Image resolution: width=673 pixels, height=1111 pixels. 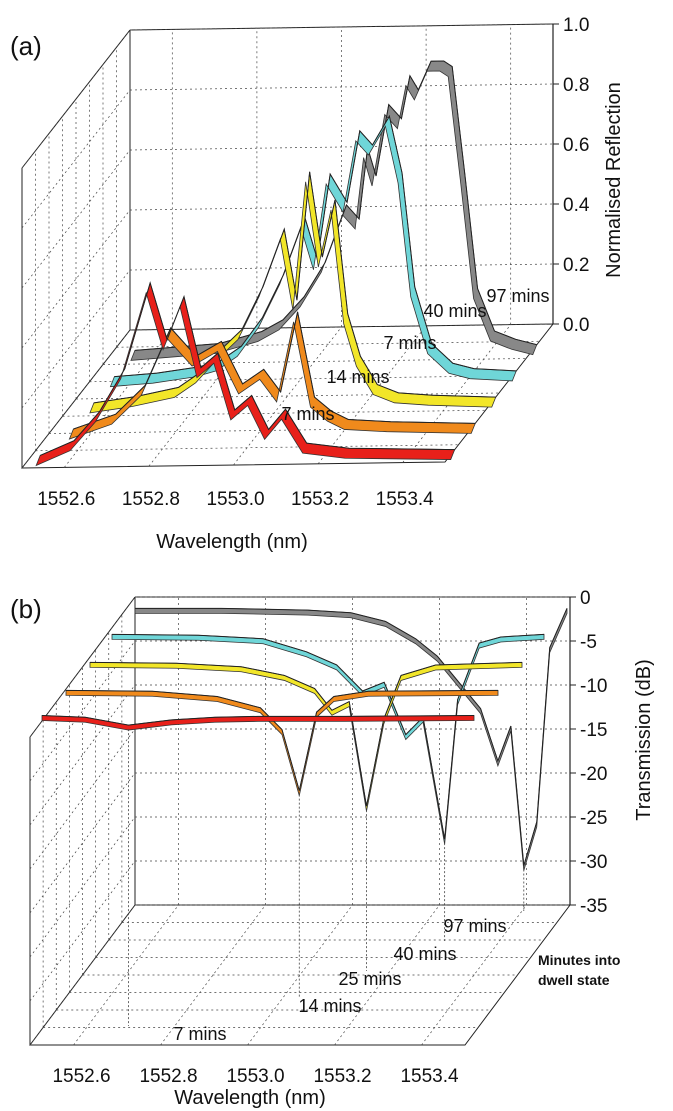 I want to click on z-tick-labels: 0.0 0.2 0.4 0.6 0.8 1.0, so click(x=571, y=175).